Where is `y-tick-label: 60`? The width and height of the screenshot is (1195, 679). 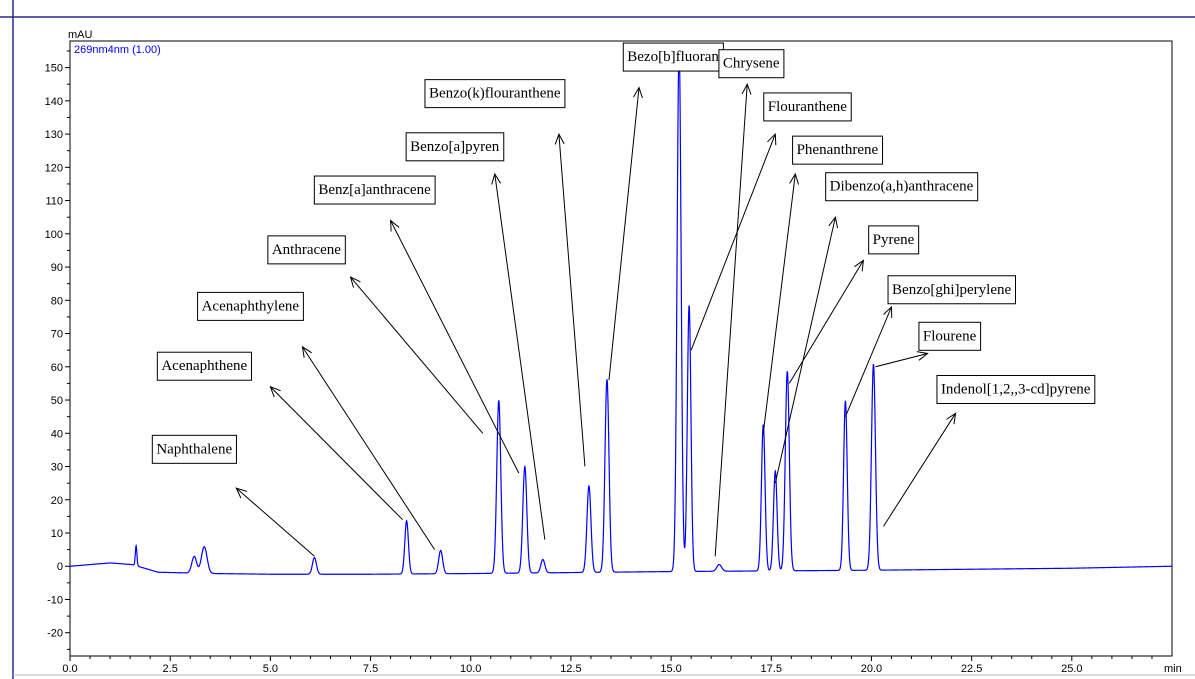 y-tick-label: 60 is located at coordinates (57, 368).